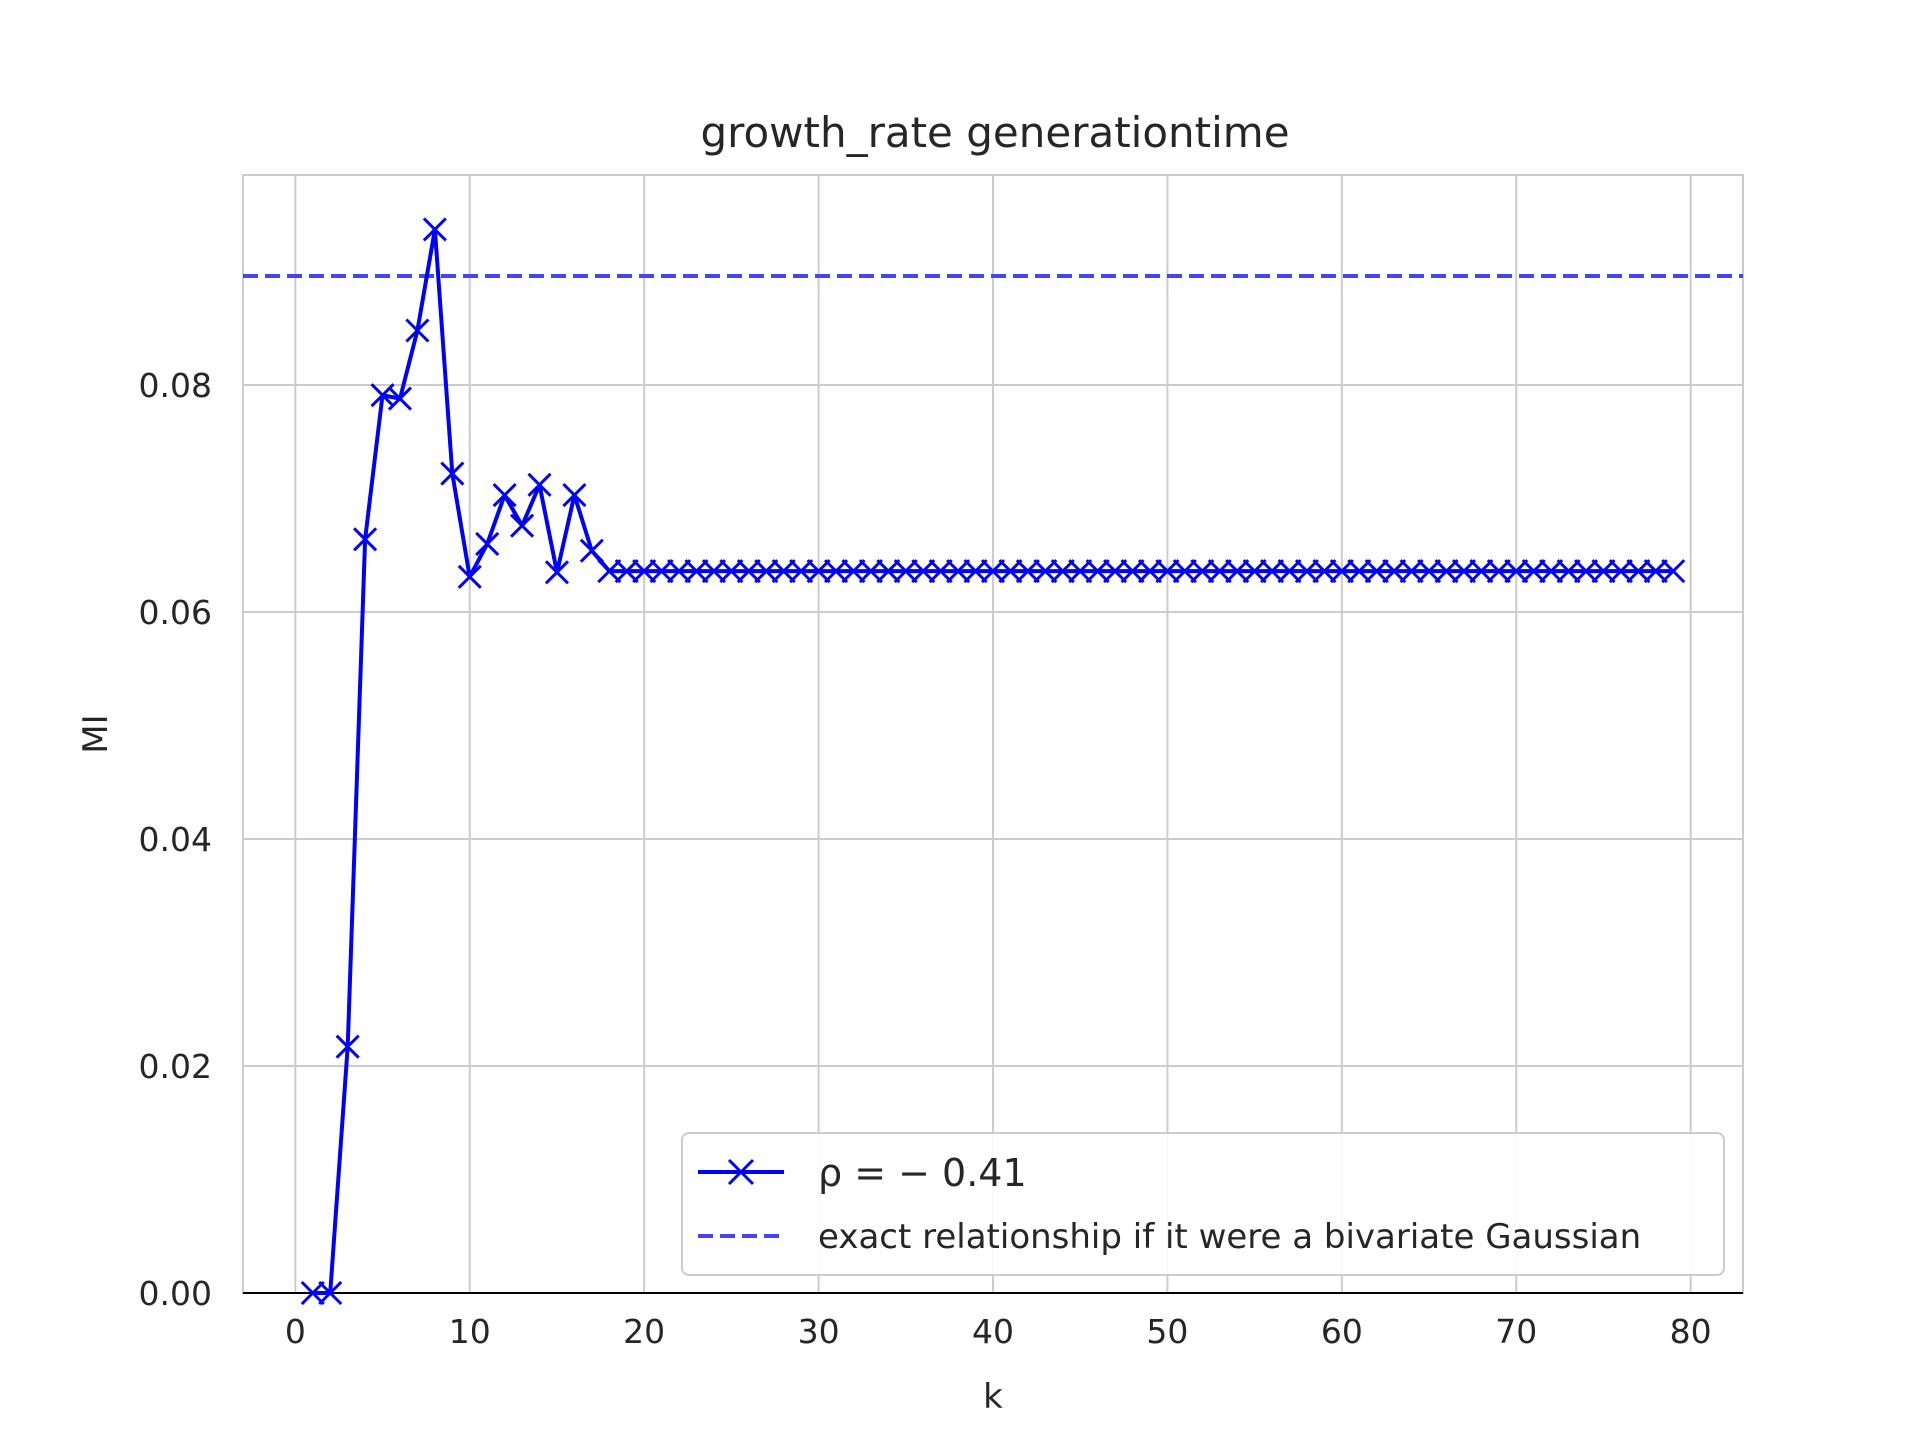 The image size is (1920, 1440). I want to click on x-tick-label: 80, so click(1691, 1331).